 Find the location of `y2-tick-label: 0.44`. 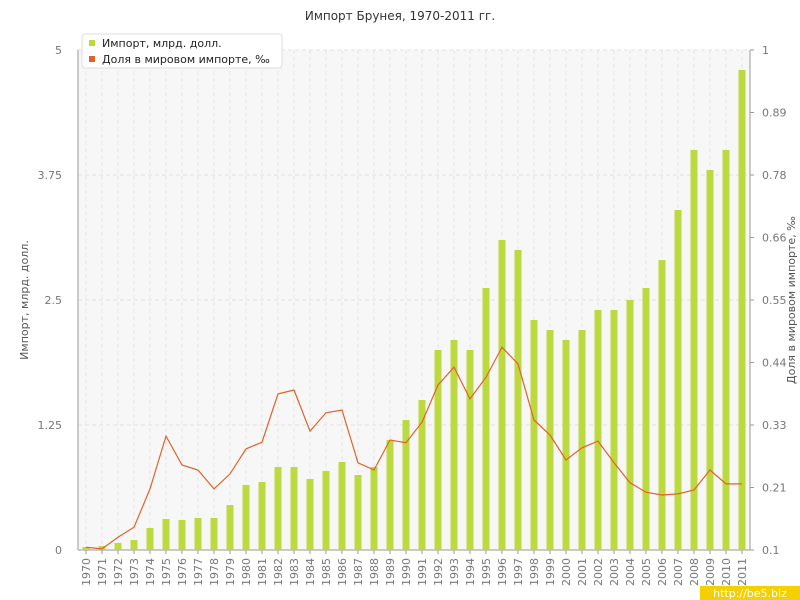

y2-tick-label: 0.44 is located at coordinates (774, 363).